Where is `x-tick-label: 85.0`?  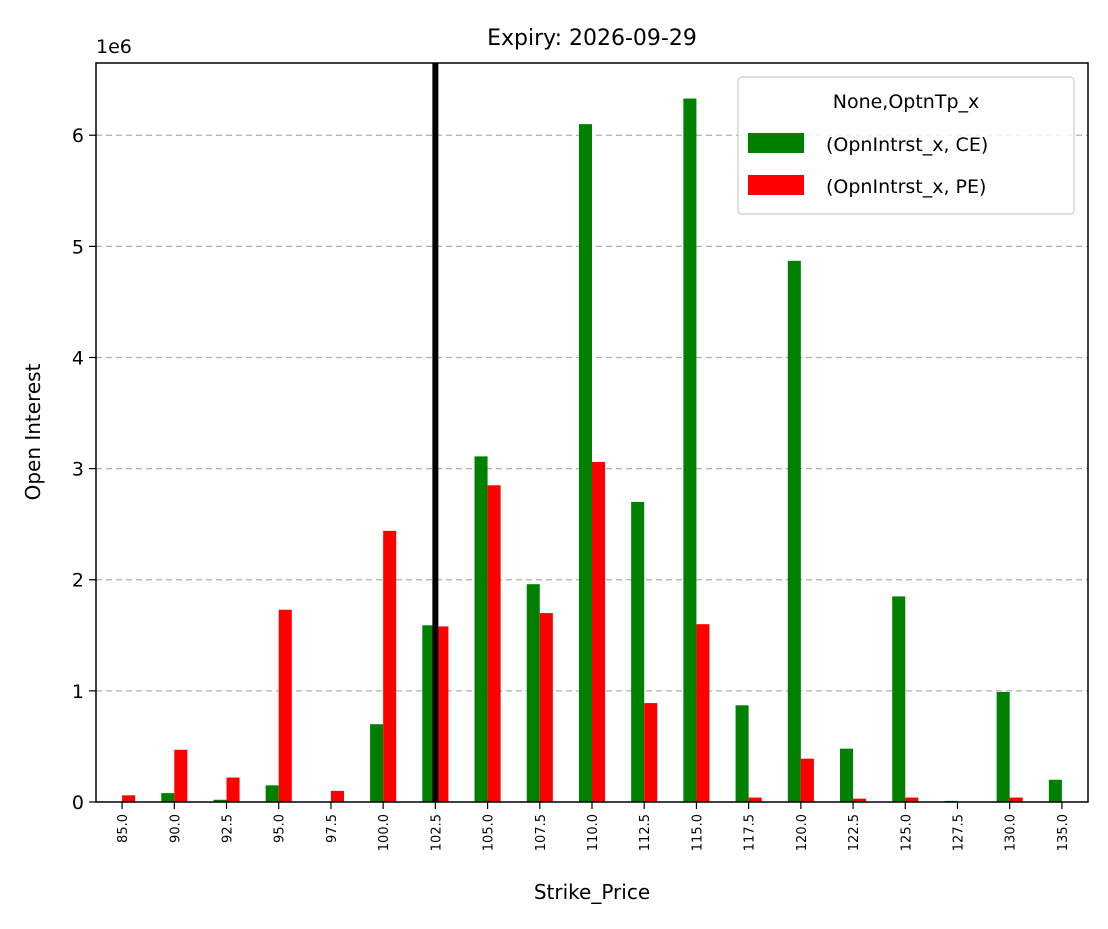 x-tick-label: 85.0 is located at coordinates (123, 828).